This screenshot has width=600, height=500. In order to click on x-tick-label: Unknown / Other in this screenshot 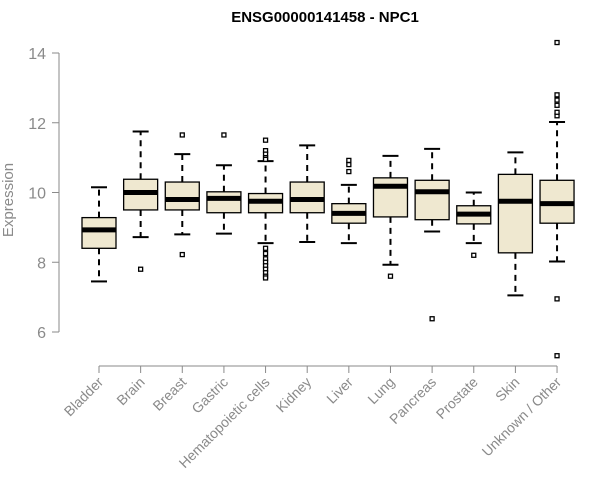, I will do `click(522, 417)`.